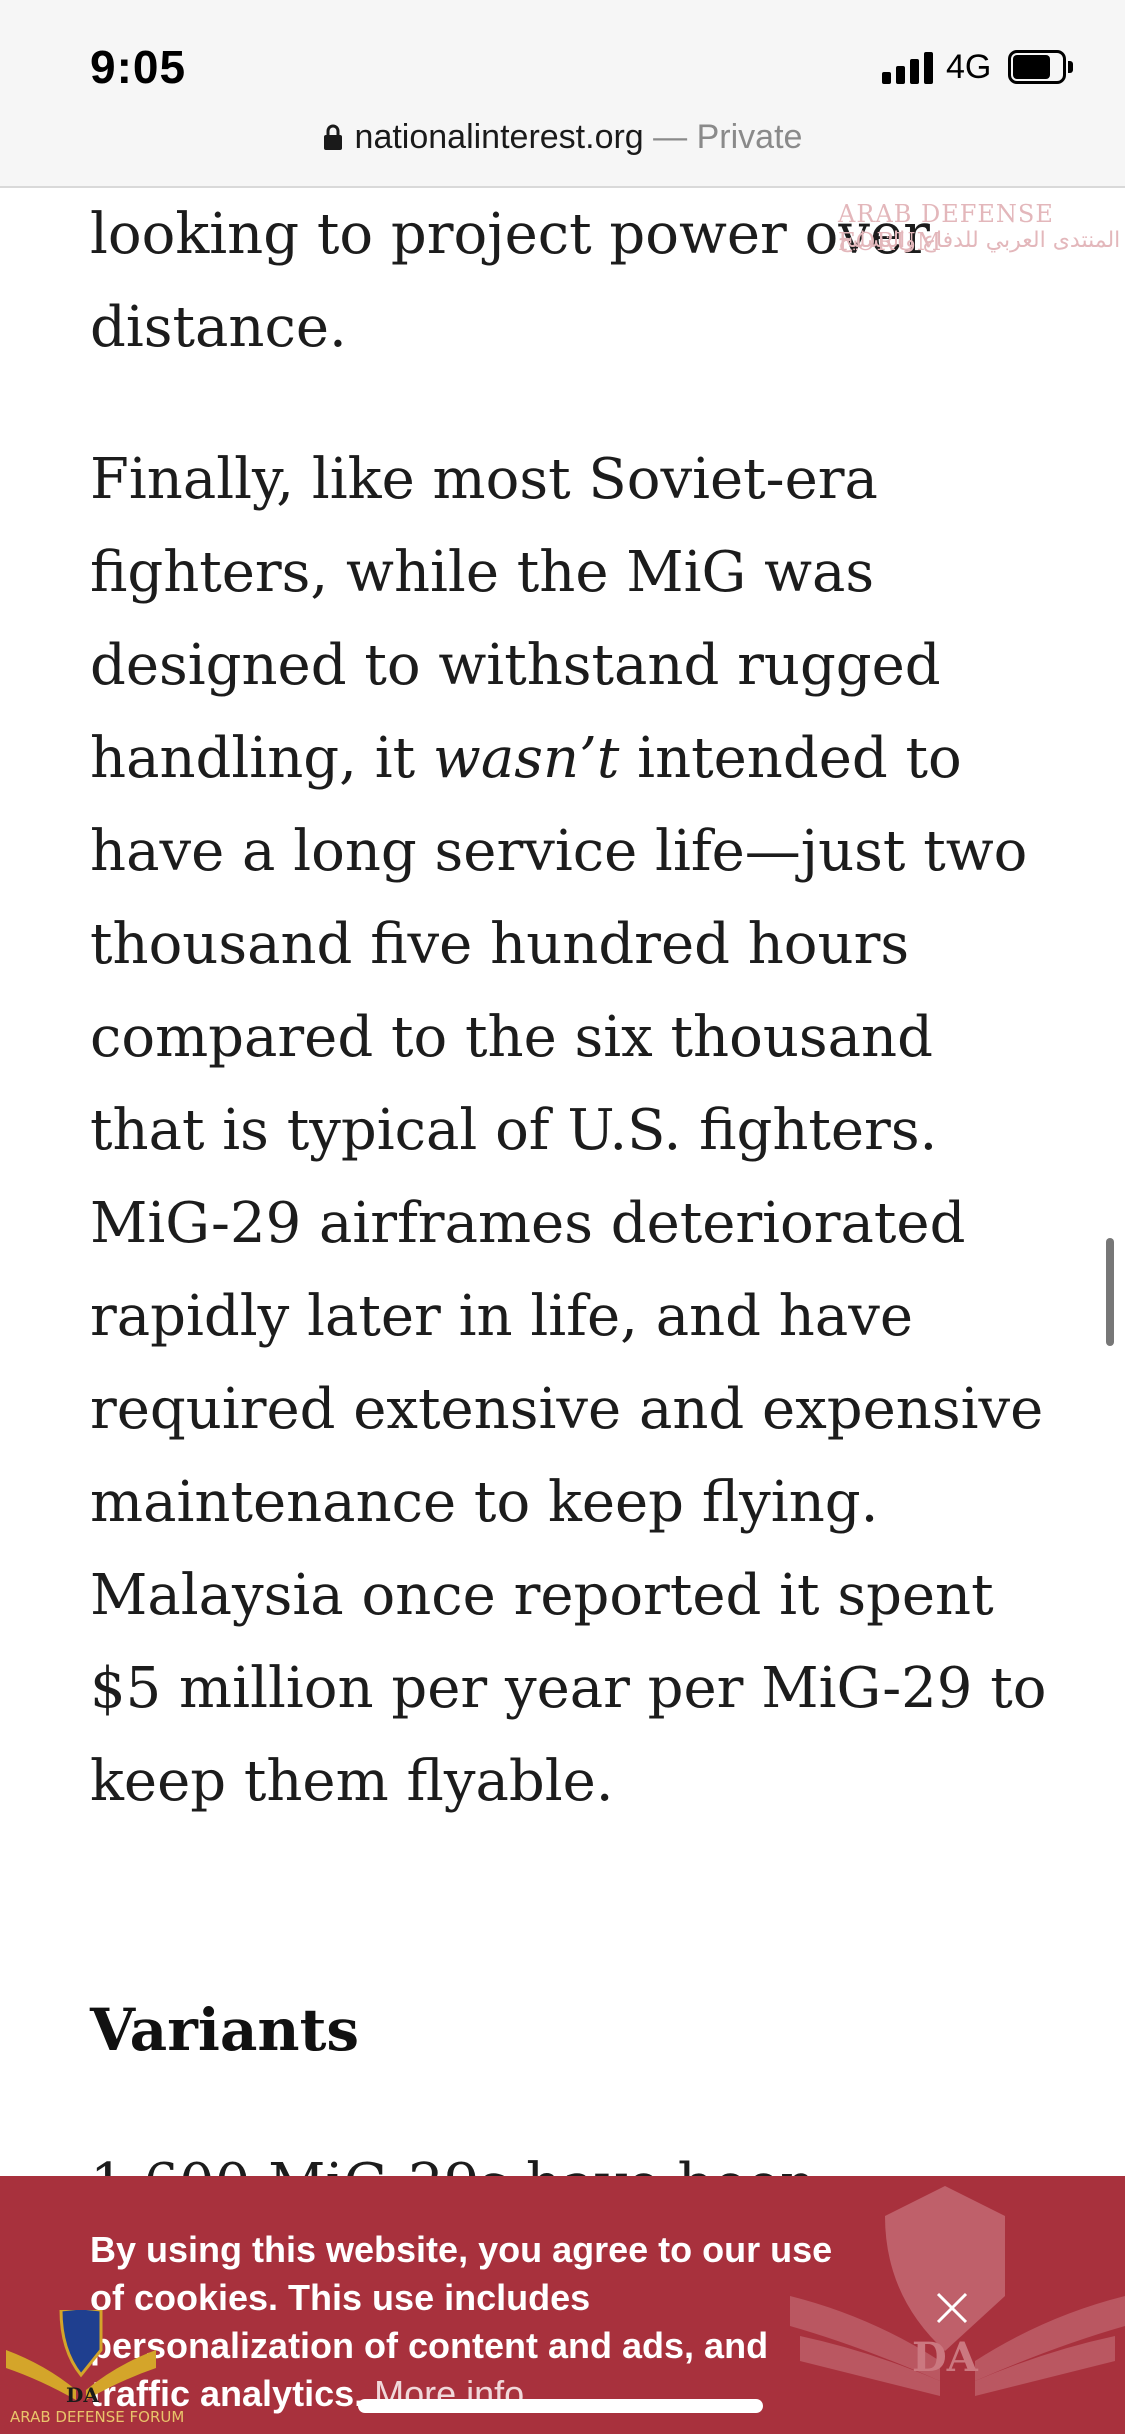  Describe the element at coordinates (979, 240) in the screenshot. I see `watermark-subtitle: المنتدى العربي للدفاع والتسليح` at that location.